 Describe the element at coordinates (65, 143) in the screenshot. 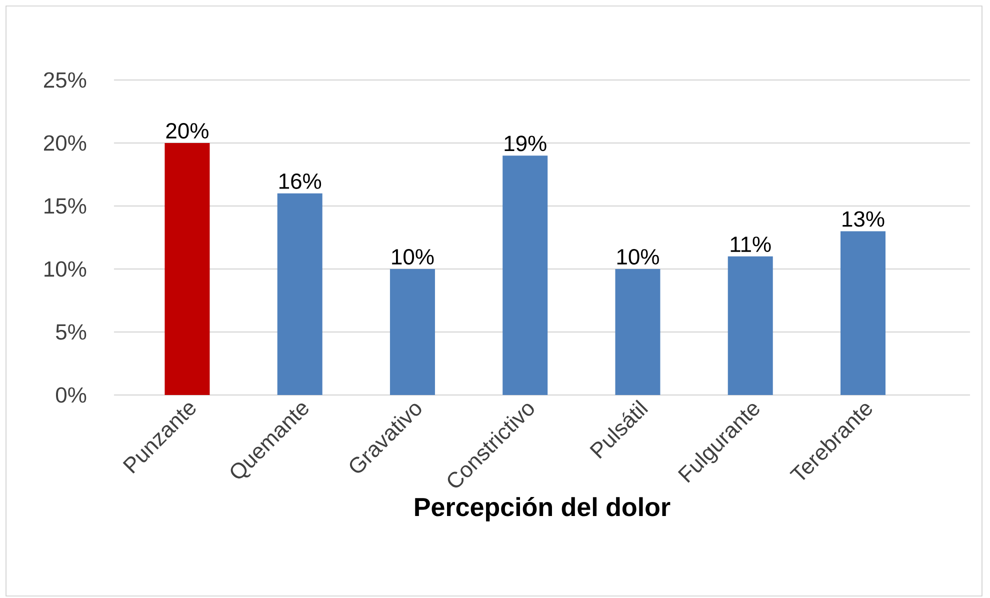

I see `y-tick-label: 20%` at that location.